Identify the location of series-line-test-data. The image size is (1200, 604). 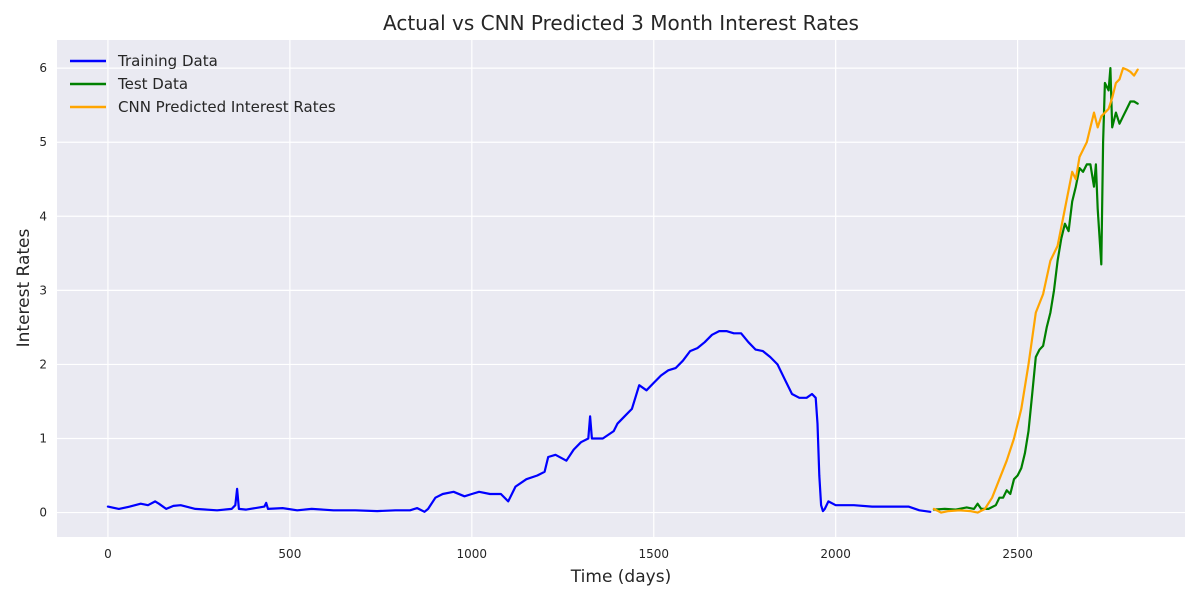
(1035, 289).